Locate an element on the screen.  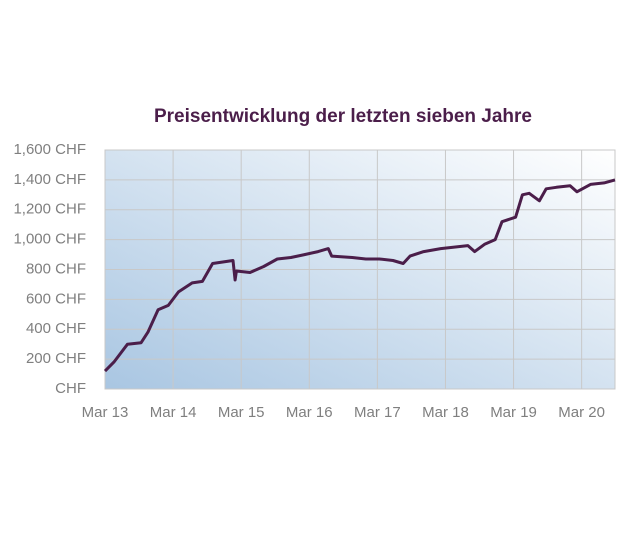
x-tick-label: Mar 15 is located at coordinates (241, 412).